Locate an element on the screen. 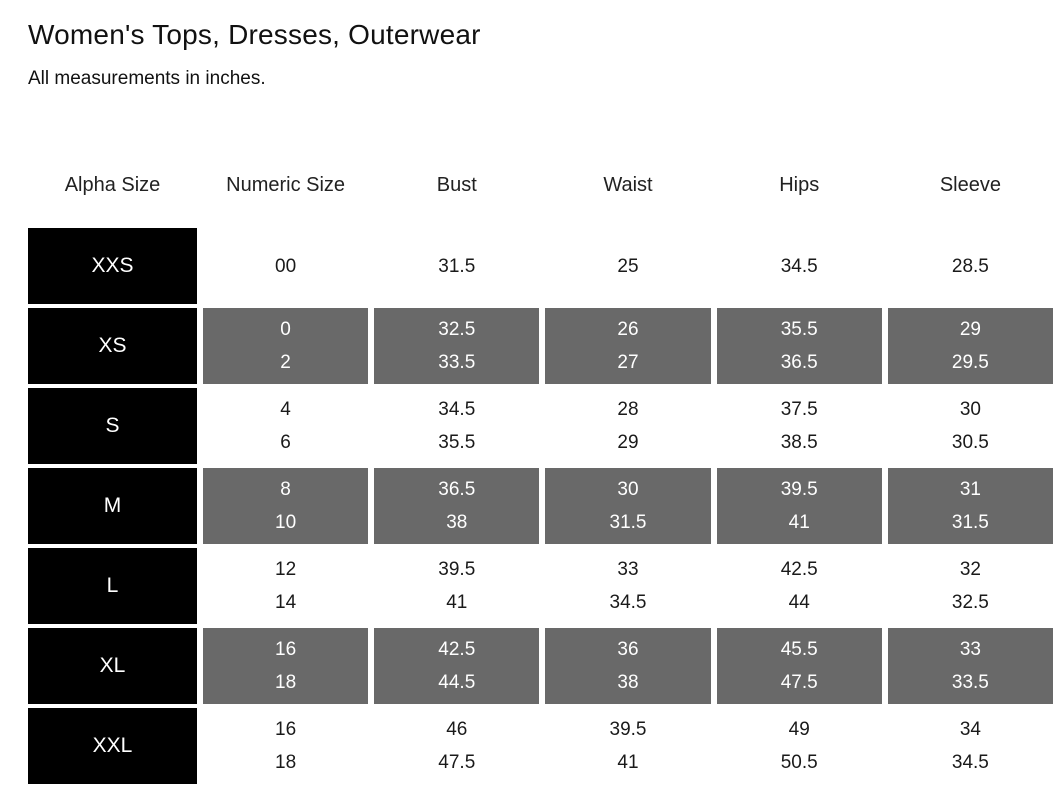 The height and width of the screenshot is (800, 1058). waist-cell-xl: 36 38 is located at coordinates (628, 666).